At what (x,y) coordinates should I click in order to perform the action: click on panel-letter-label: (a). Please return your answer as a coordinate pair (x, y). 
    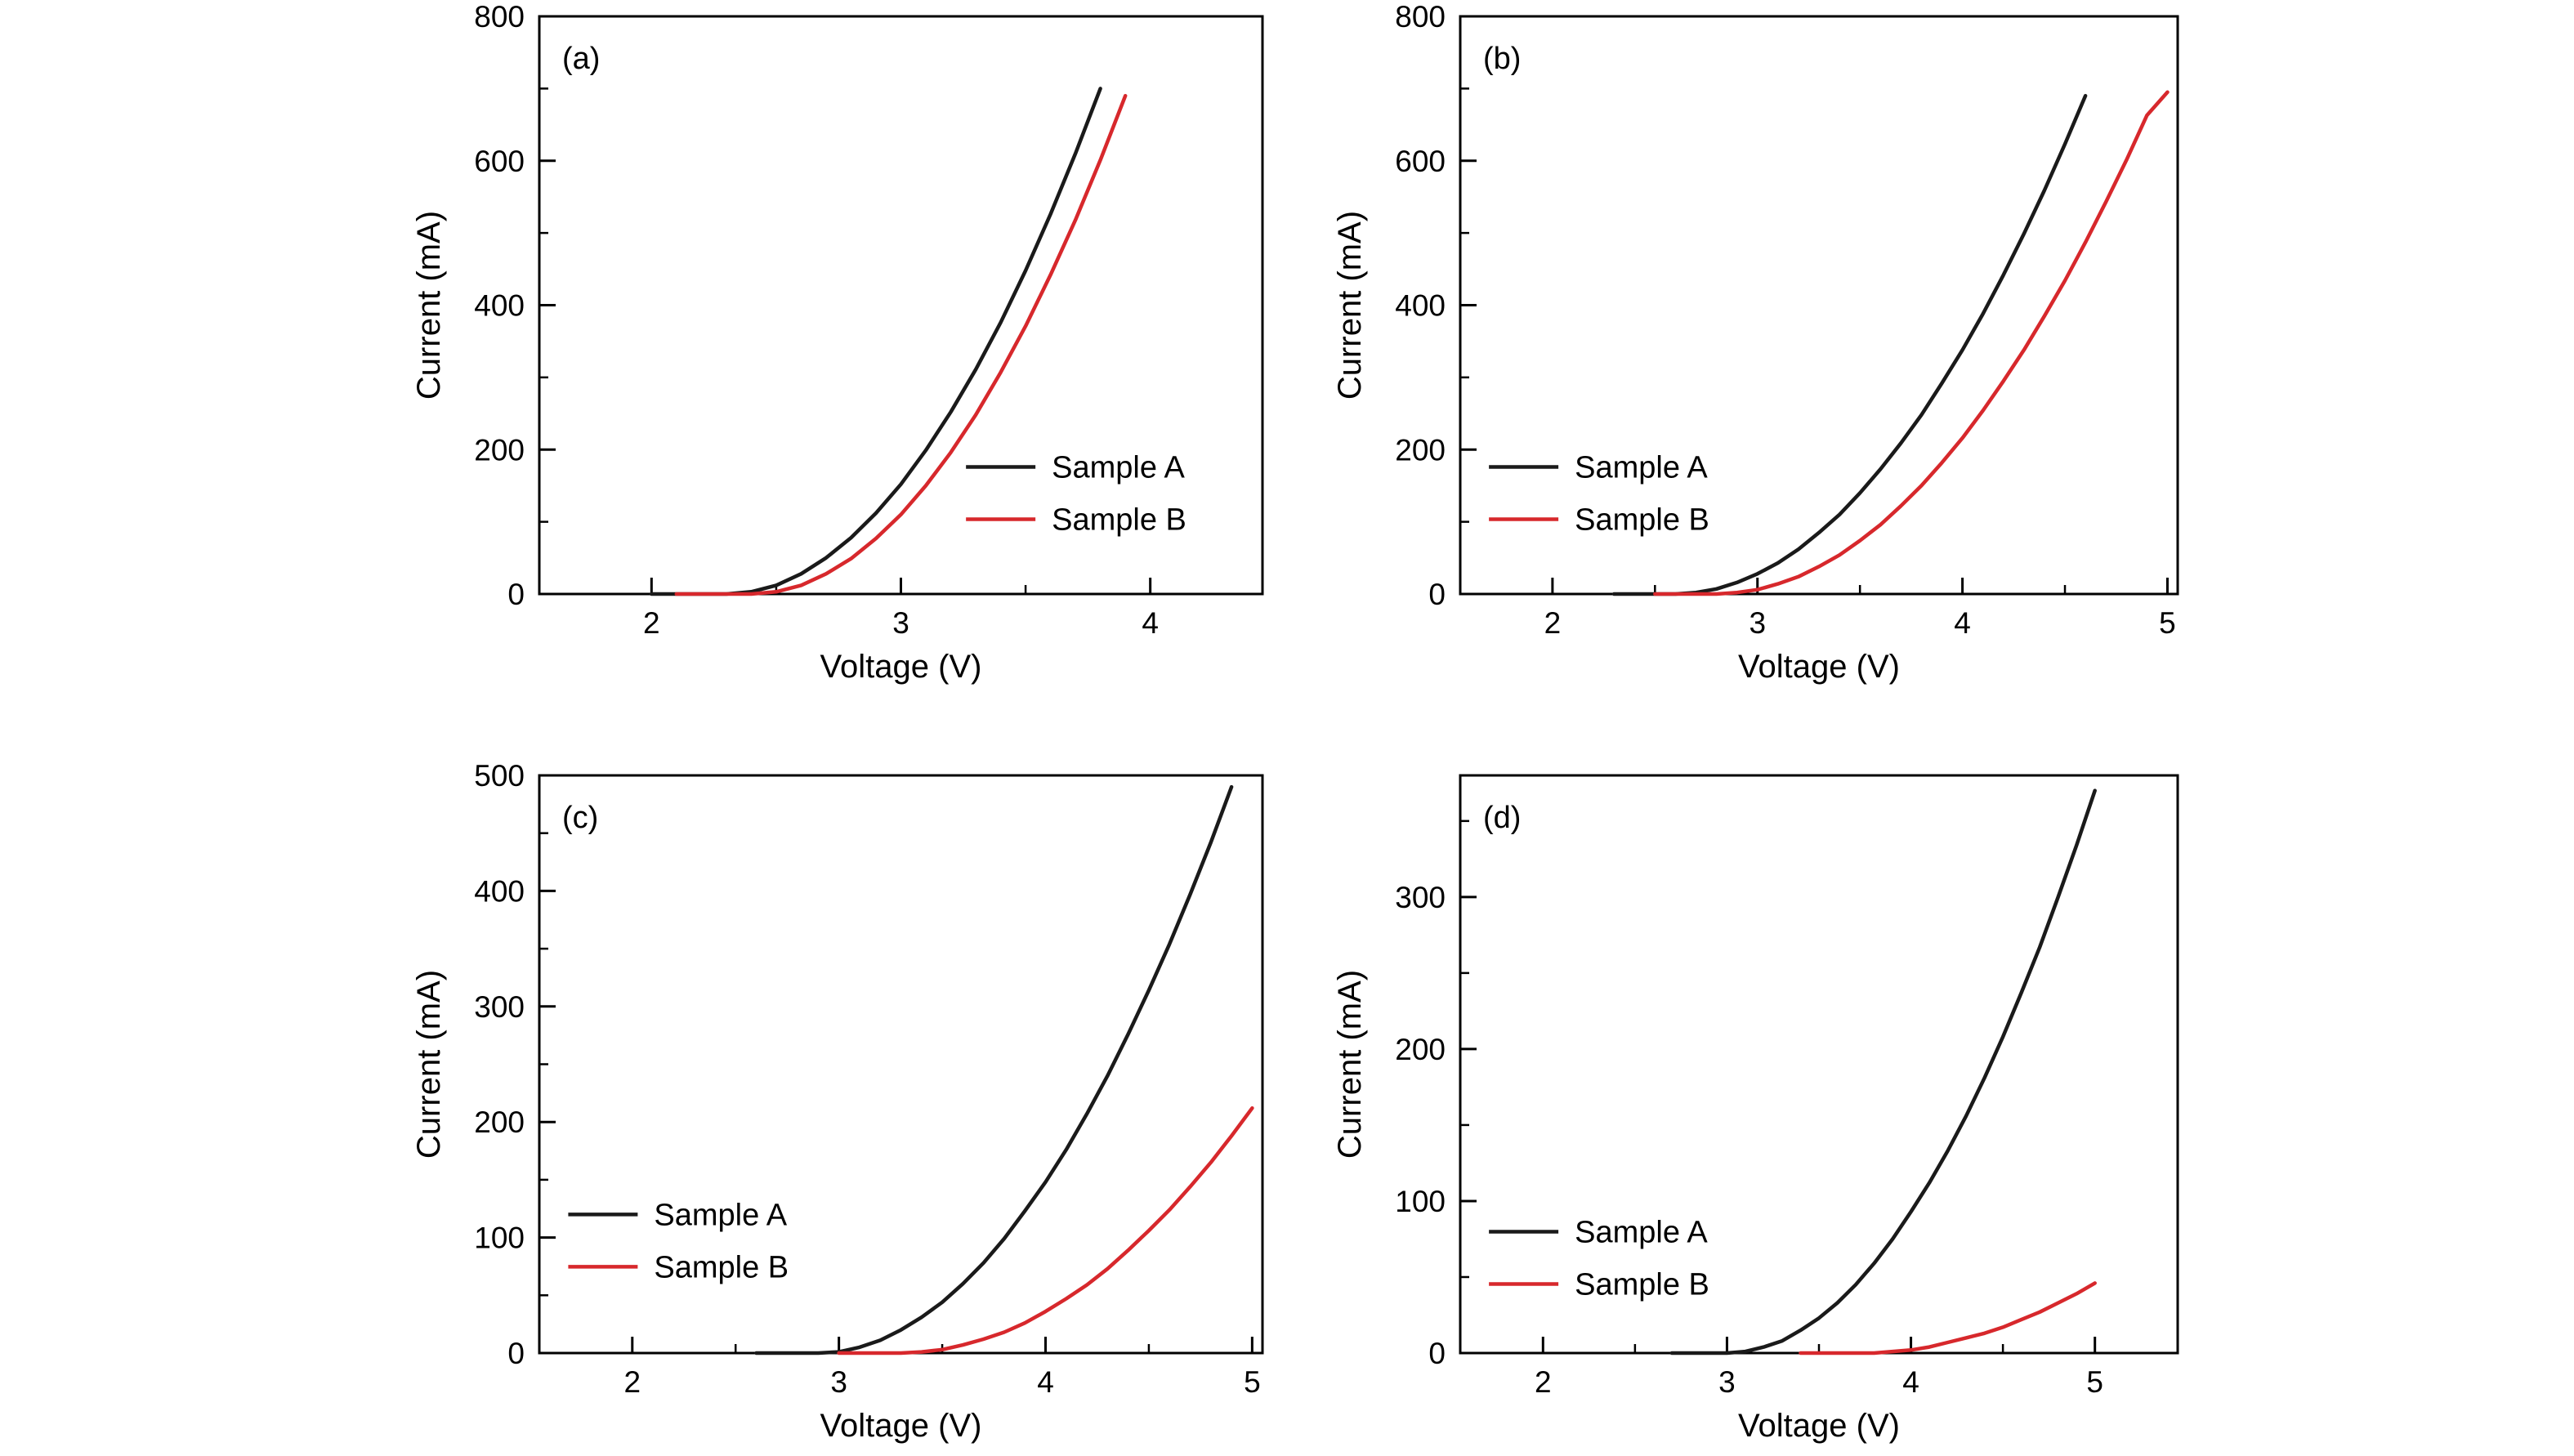
    Looking at the image, I should click on (581, 59).